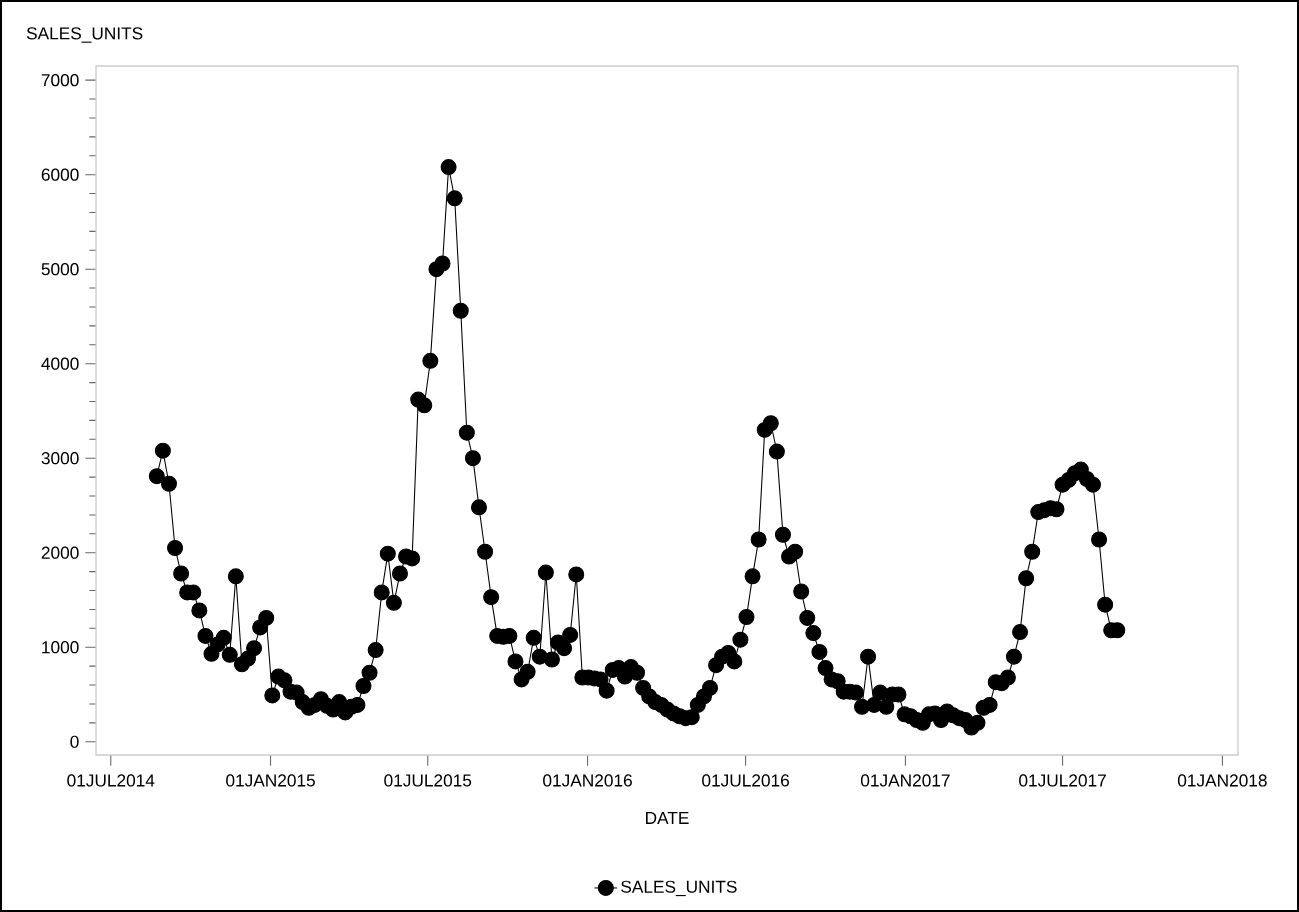  Describe the element at coordinates (60, 174) in the screenshot. I see `y-tick-label: 6000` at that location.